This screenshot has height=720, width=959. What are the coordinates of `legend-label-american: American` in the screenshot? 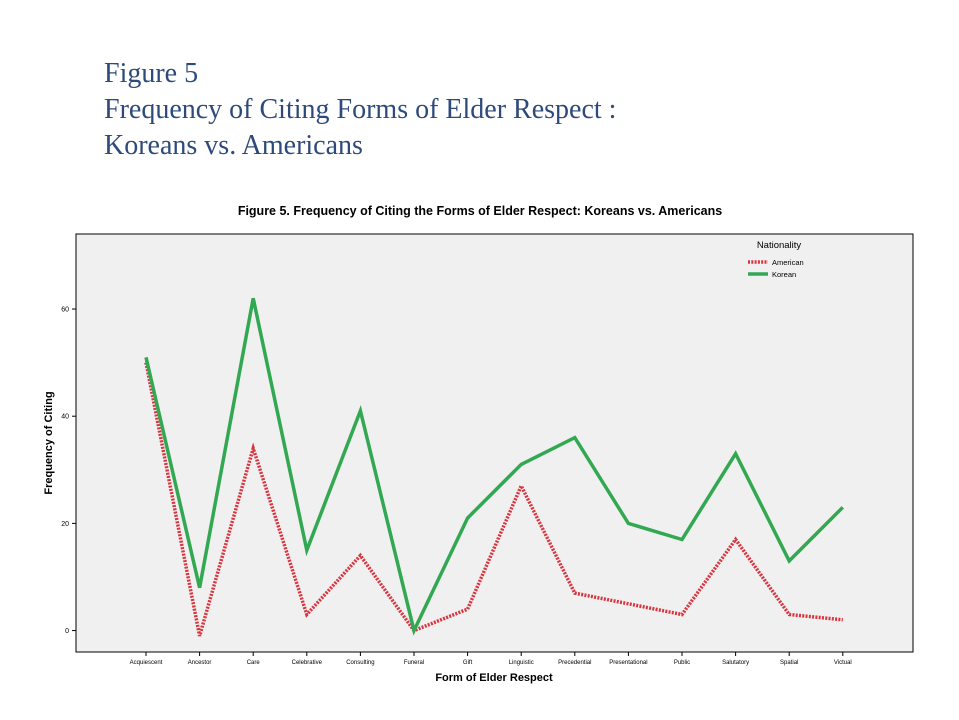 It's located at (788, 262).